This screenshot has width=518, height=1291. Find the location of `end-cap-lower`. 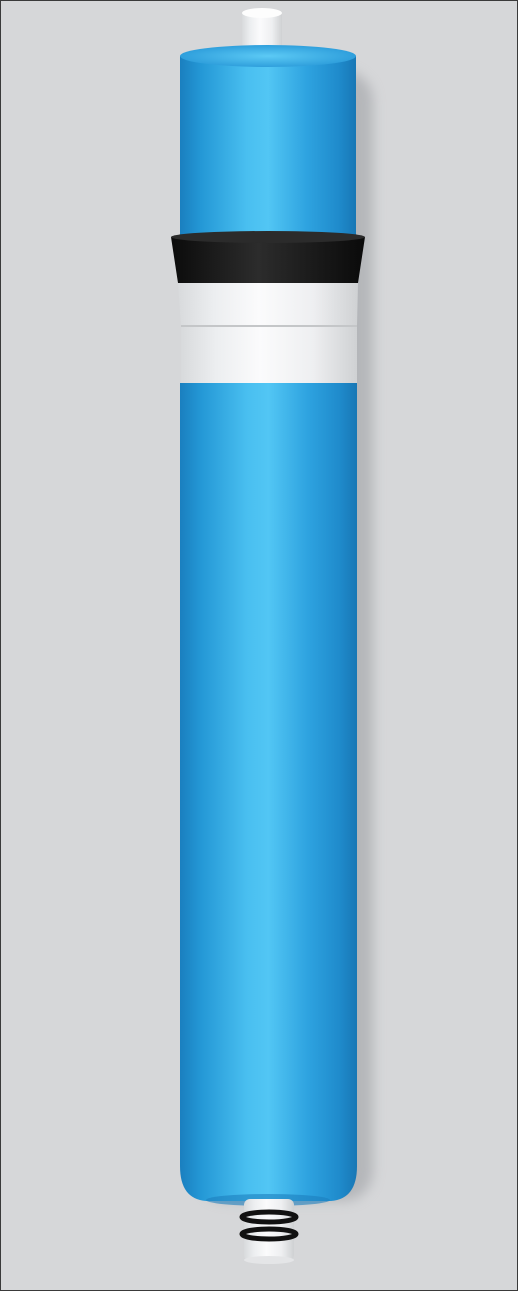

end-cap-lower is located at coordinates (269, 355).